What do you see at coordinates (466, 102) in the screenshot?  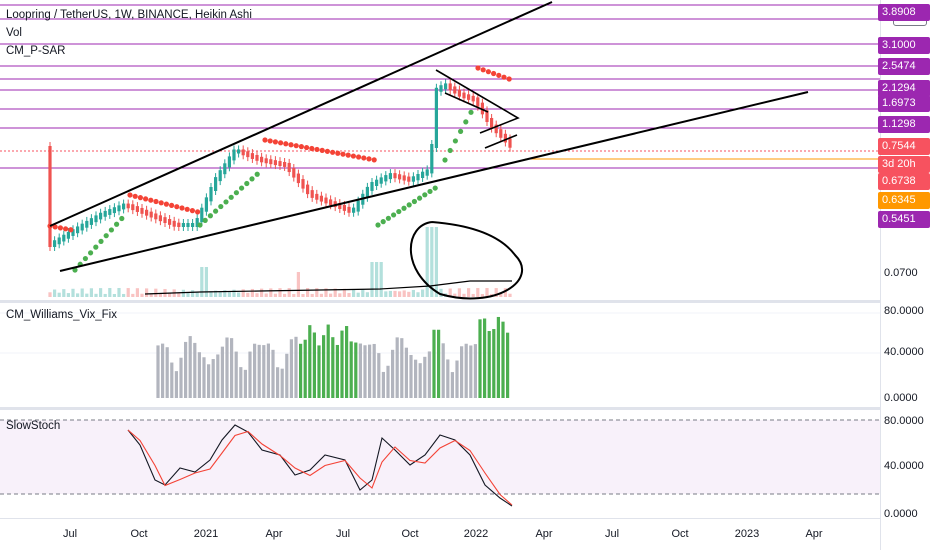 I see `wedge-drawing` at bounding box center [466, 102].